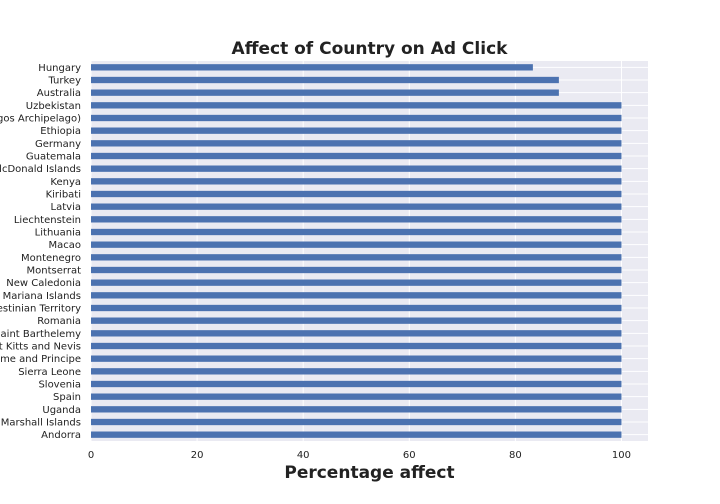 The image size is (720, 504). What do you see at coordinates (58, 233) in the screenshot?
I see `y-tick-label: Lithuania` at bounding box center [58, 233].